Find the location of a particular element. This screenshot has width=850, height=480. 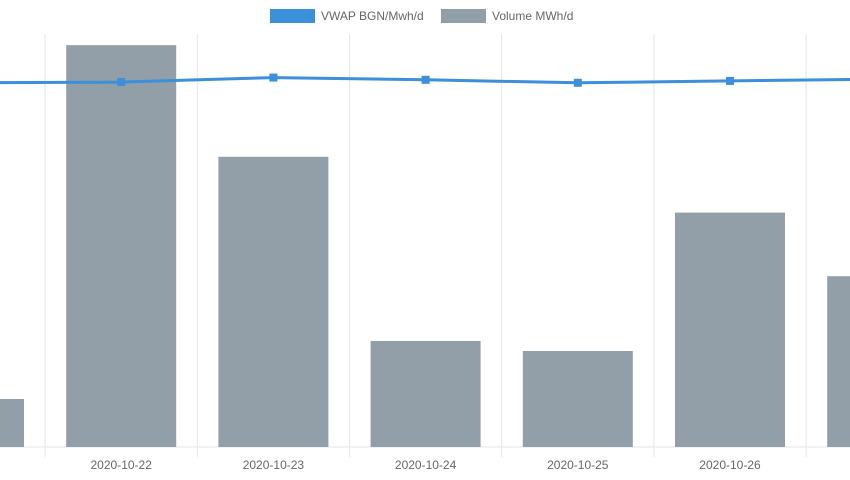

x-tick-label: 2020-10-25 is located at coordinates (578, 465).